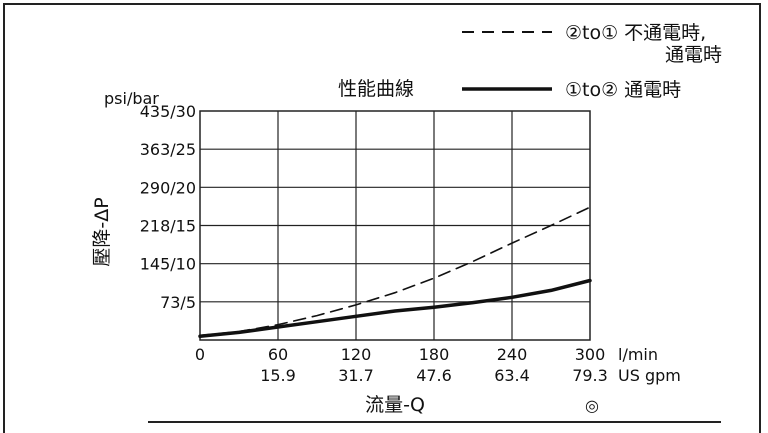 This screenshot has height=433, width=768. What do you see at coordinates (131, 98) in the screenshot?
I see `y-unit-label: psi/bar` at bounding box center [131, 98].